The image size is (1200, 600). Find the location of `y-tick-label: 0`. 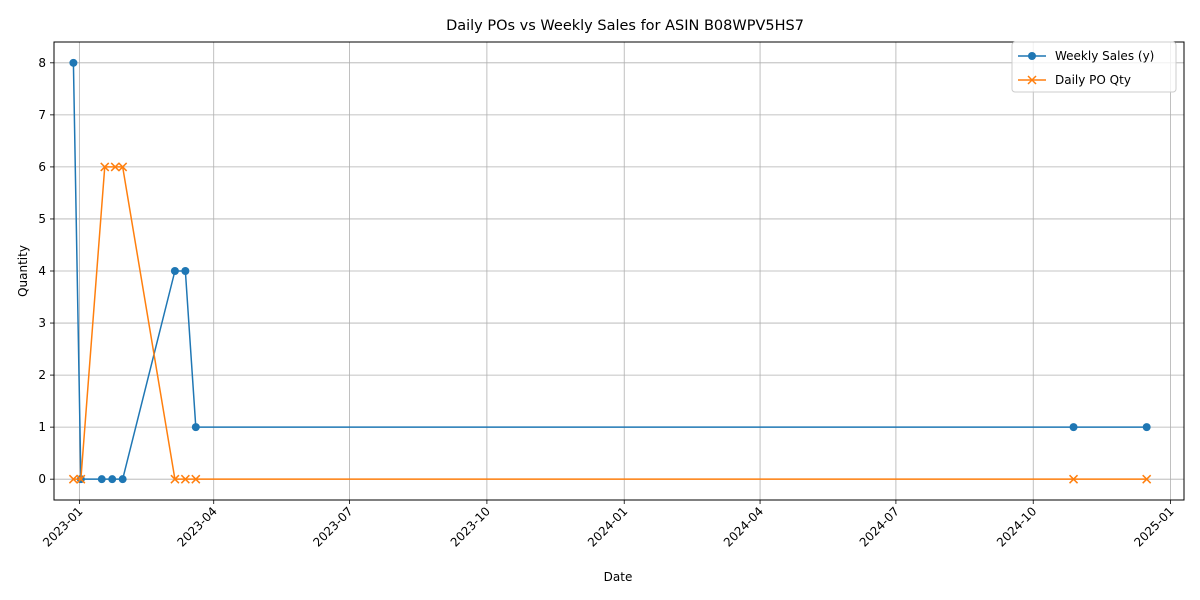

y-tick-label: 0 is located at coordinates (42, 479).